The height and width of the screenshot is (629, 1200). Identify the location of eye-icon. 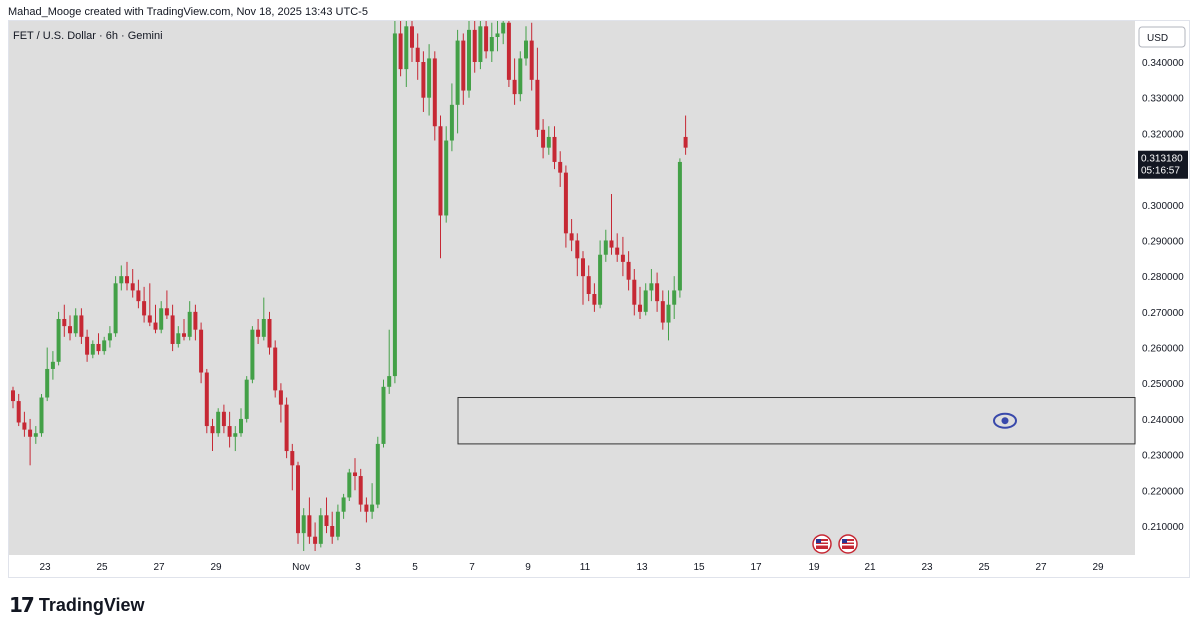
(1005, 420).